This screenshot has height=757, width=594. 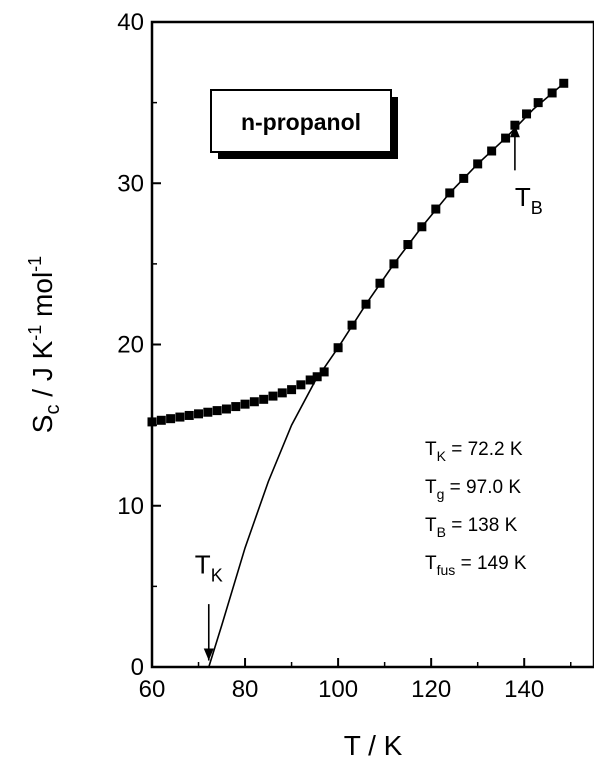 I want to click on y-axis-title: Sc / J K-1 mol-1, so click(x=44, y=344).